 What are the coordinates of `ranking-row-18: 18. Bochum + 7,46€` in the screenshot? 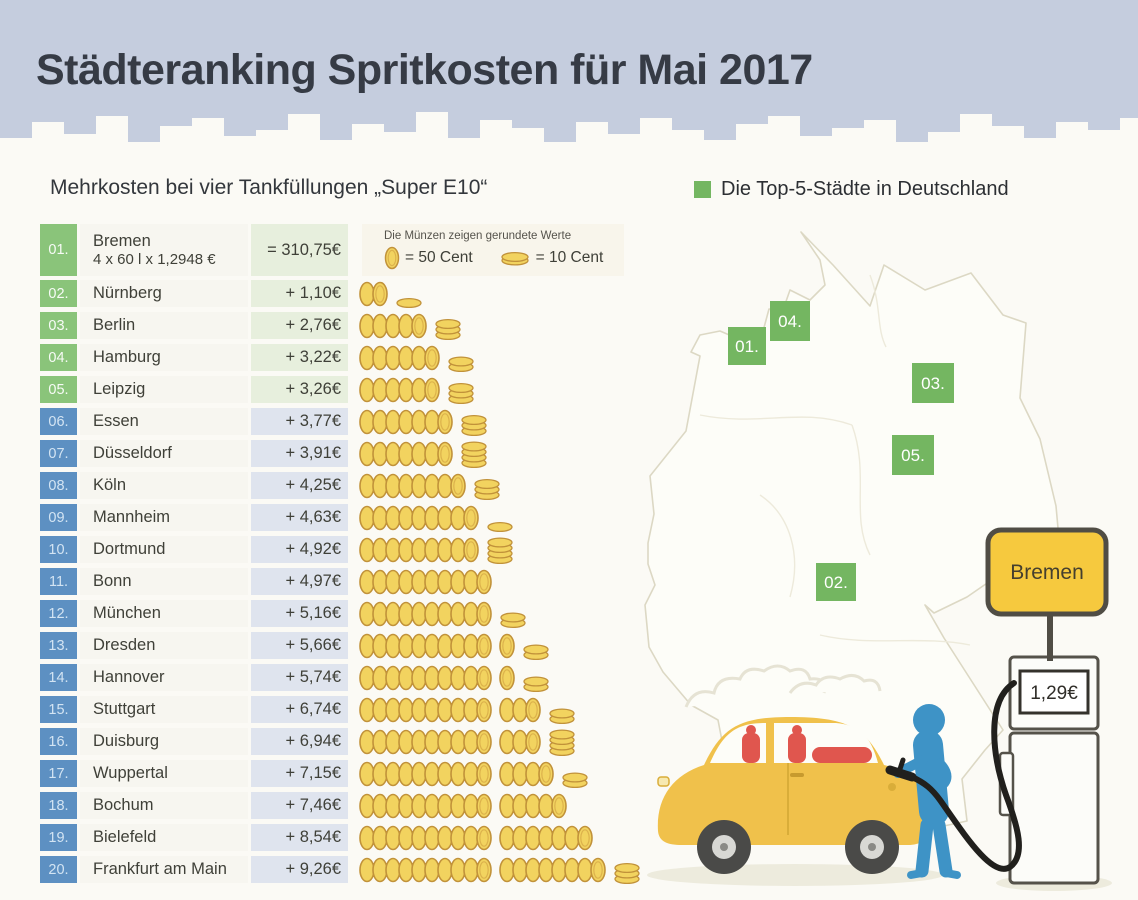 It's located at (370, 805).